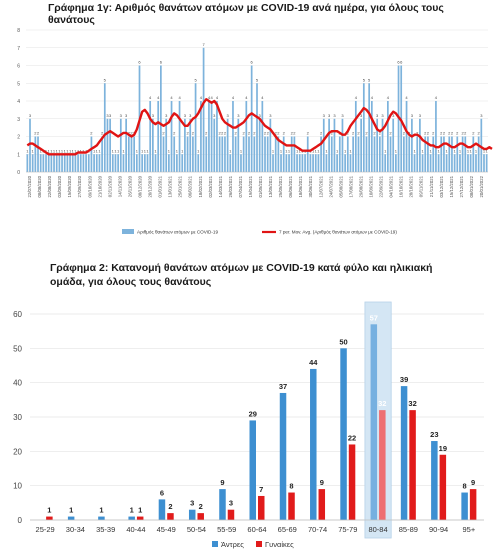 The width and height of the screenshot is (496, 554). I want to click on women-value-label: 2, so click(201, 506).